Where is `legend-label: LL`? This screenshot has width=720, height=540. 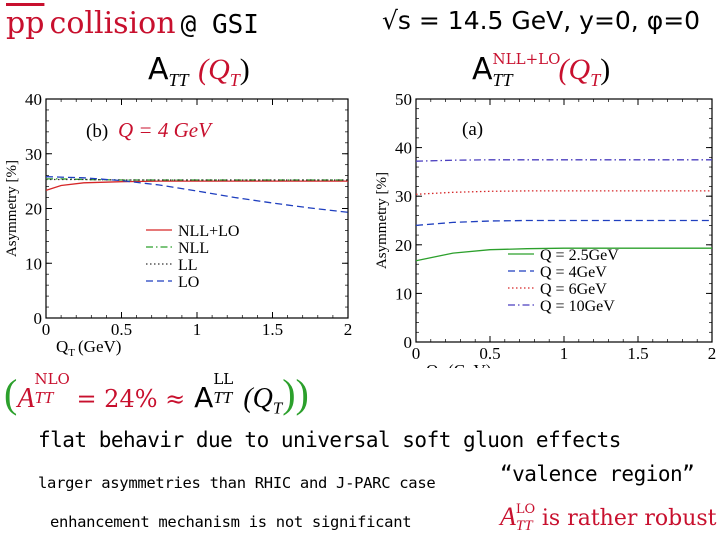 legend-label: LL is located at coordinates (188, 265).